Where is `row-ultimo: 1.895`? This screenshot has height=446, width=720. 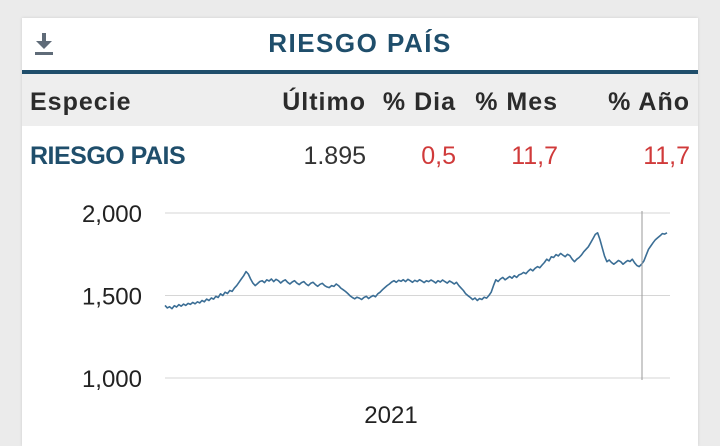 row-ultimo: 1.895 is located at coordinates (334, 156).